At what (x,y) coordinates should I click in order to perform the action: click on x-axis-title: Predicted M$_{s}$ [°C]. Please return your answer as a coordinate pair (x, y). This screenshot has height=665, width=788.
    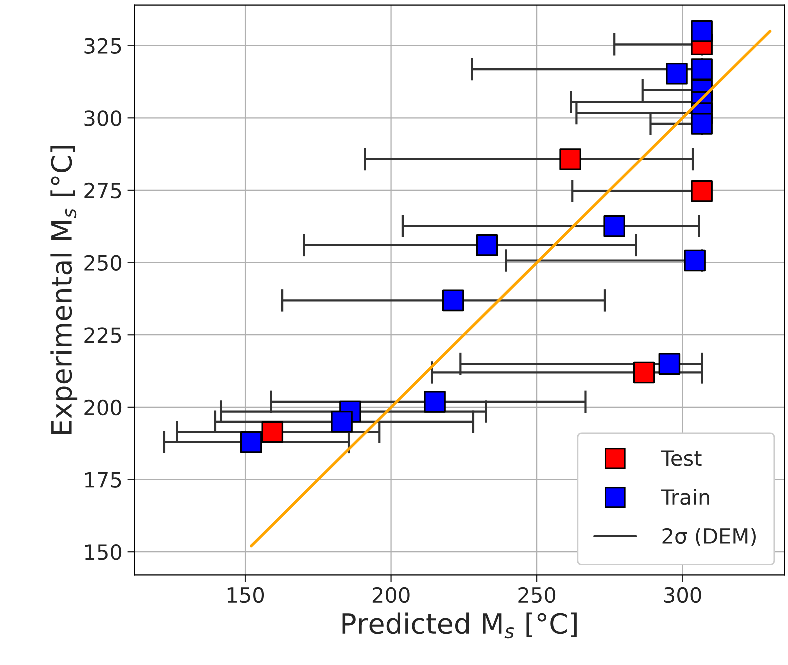
    Looking at the image, I should click on (459, 625).